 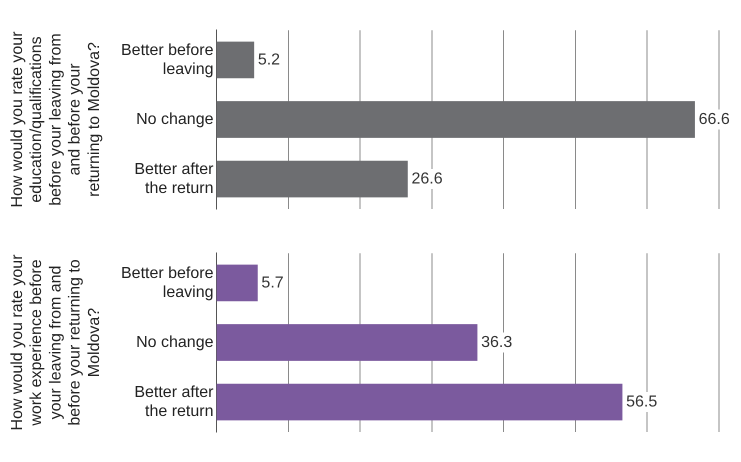 I want to click on data-label: 5.7, so click(x=272, y=283).